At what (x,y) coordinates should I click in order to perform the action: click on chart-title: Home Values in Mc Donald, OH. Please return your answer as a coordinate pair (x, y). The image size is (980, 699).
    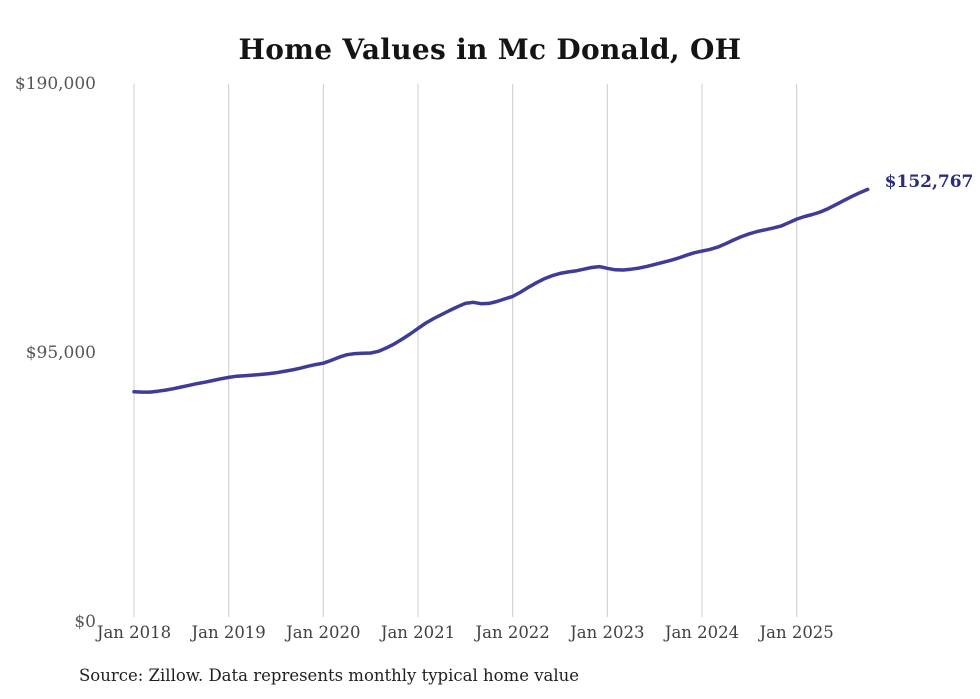
    Looking at the image, I should click on (490, 49).